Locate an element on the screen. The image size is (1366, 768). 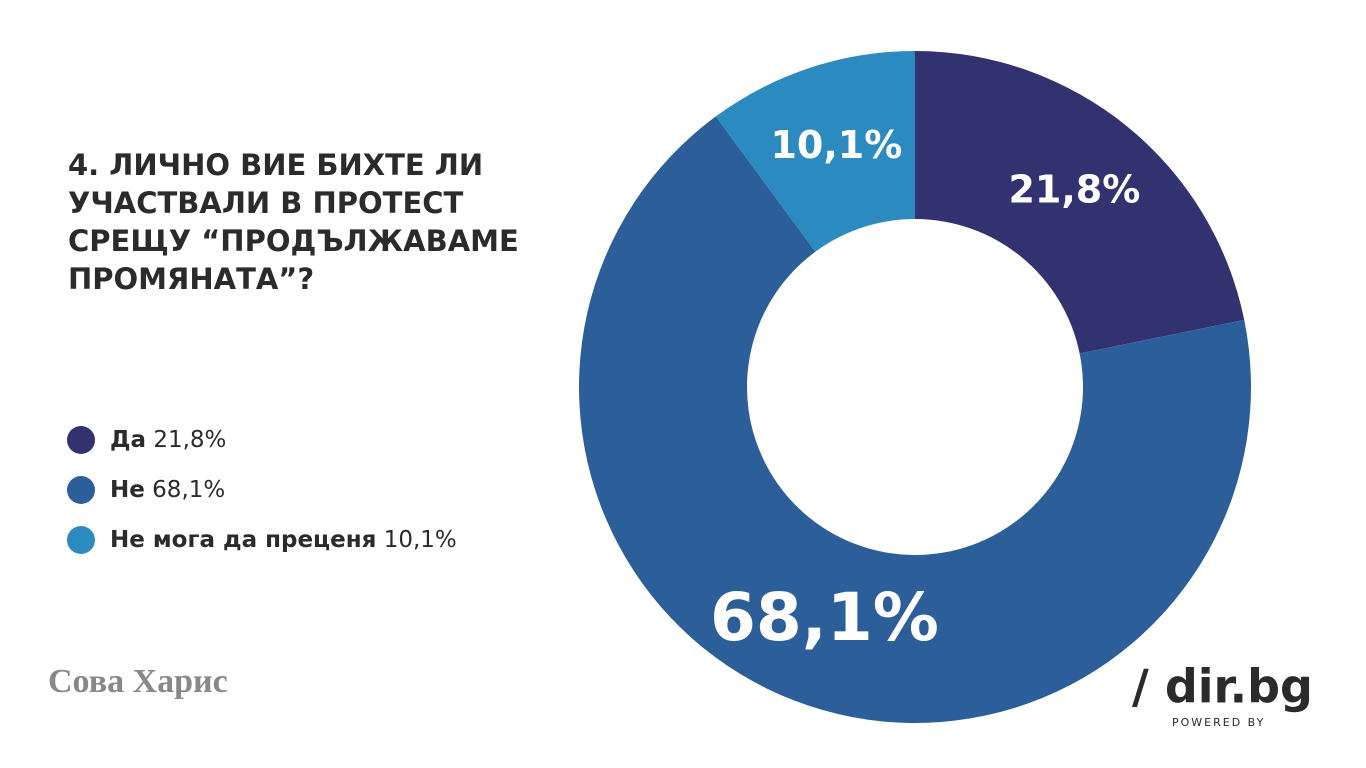
legend-name: Не is located at coordinates (127, 490).